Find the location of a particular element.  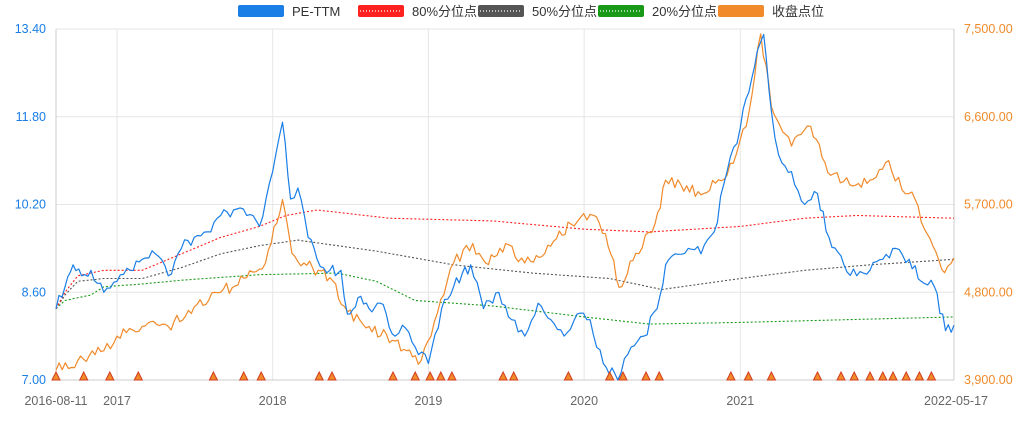

legend-item: 80%分位点 is located at coordinates (417, 11).